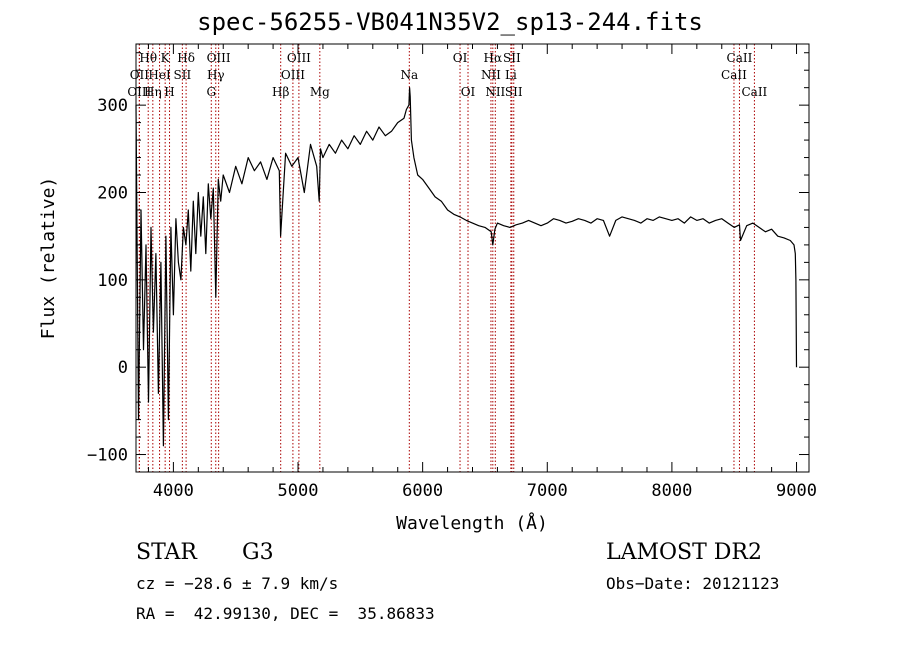  Describe the element at coordinates (472, 523) in the screenshot. I see `x-axis-label: Wavelength (Å)` at that location.